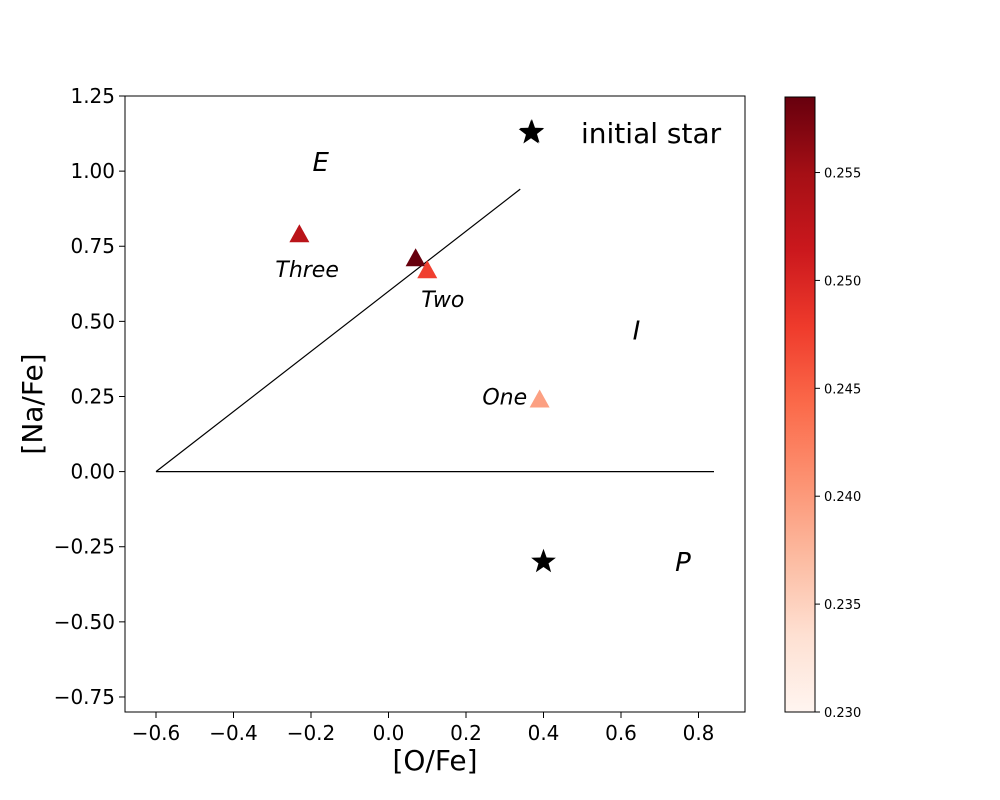  I want to click on x-tick-label: 0.0, so click(389, 733).